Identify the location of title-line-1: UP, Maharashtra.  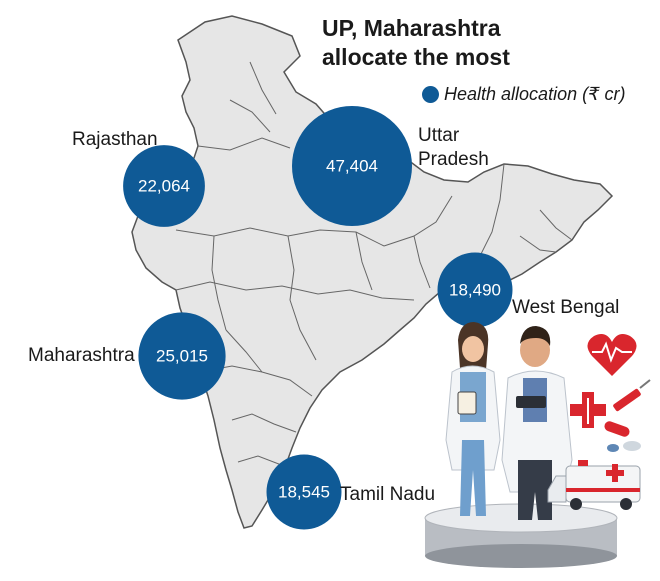
(411, 28).